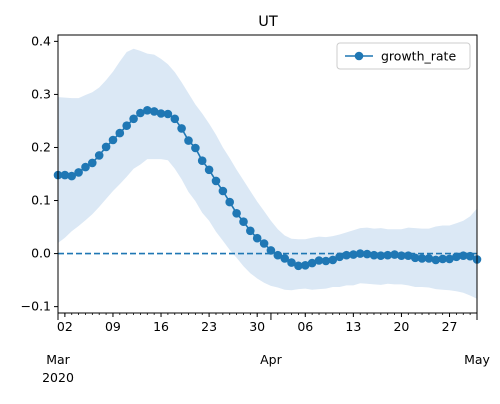 Image resolution: width=500 pixels, height=404 pixels. I want to click on x-tick-label: 16, so click(161, 326).